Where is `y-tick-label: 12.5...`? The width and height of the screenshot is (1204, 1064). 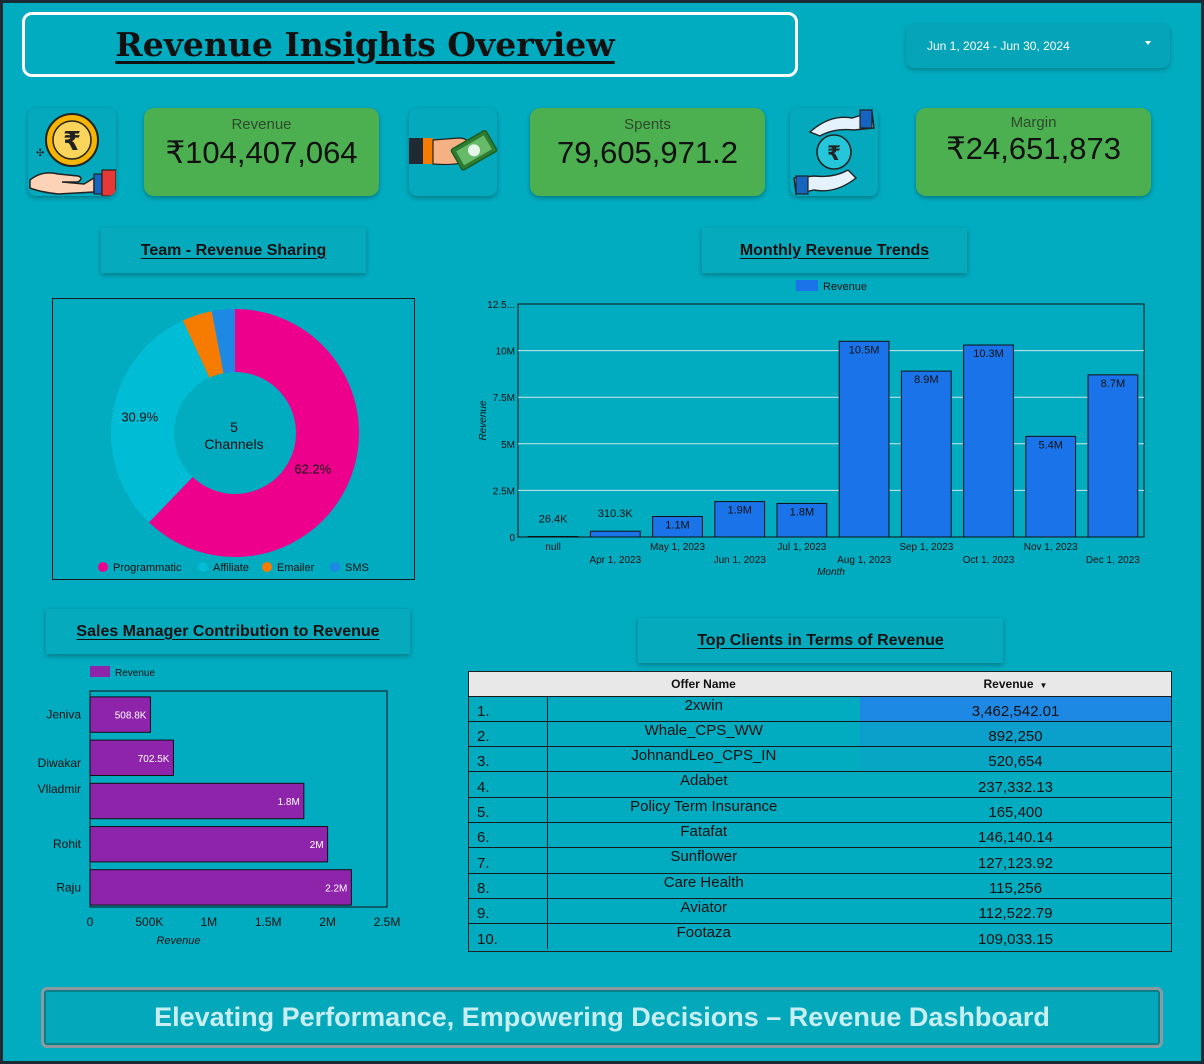 y-tick-label: 12.5... is located at coordinates (501, 305).